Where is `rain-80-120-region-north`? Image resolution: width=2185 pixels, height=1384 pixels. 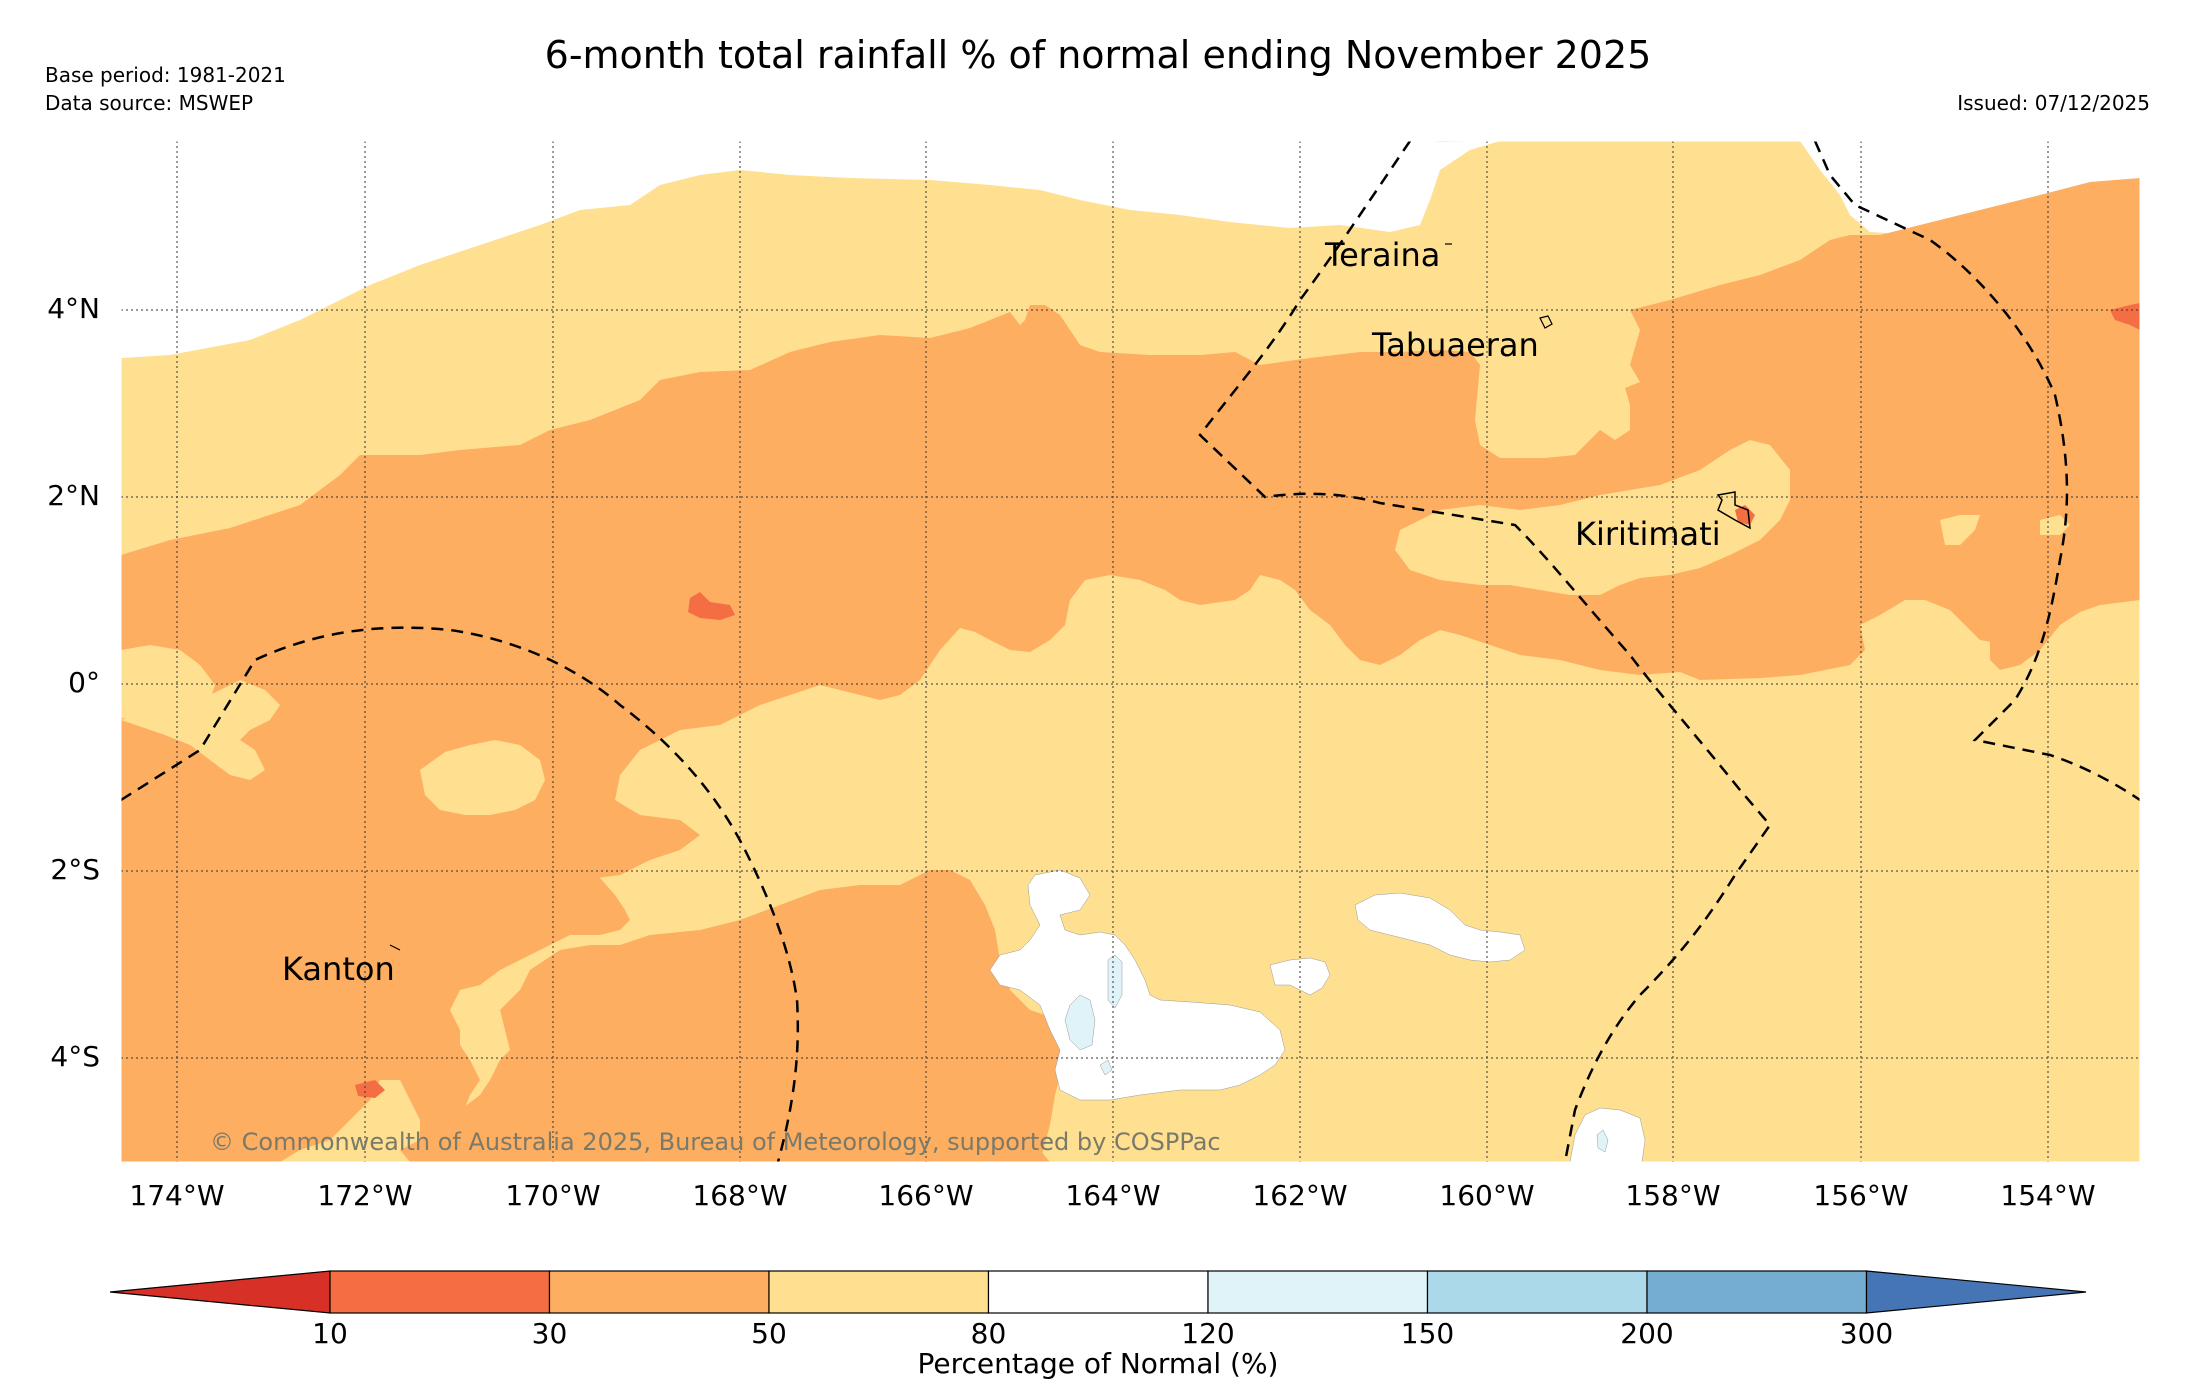 rain-80-120-region-north is located at coordinates (810, 249).